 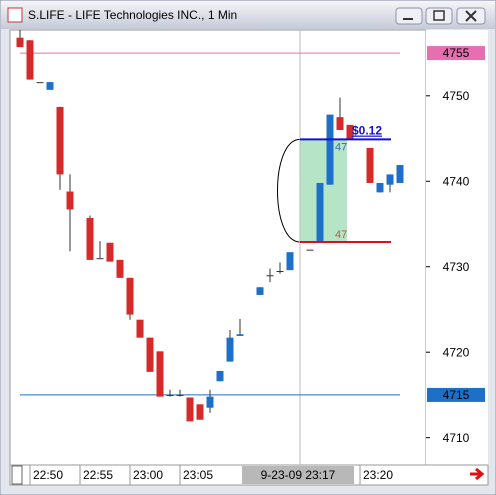 What do you see at coordinates (367, 131) in the screenshot?
I see `profit-label: $0.12` at bounding box center [367, 131].